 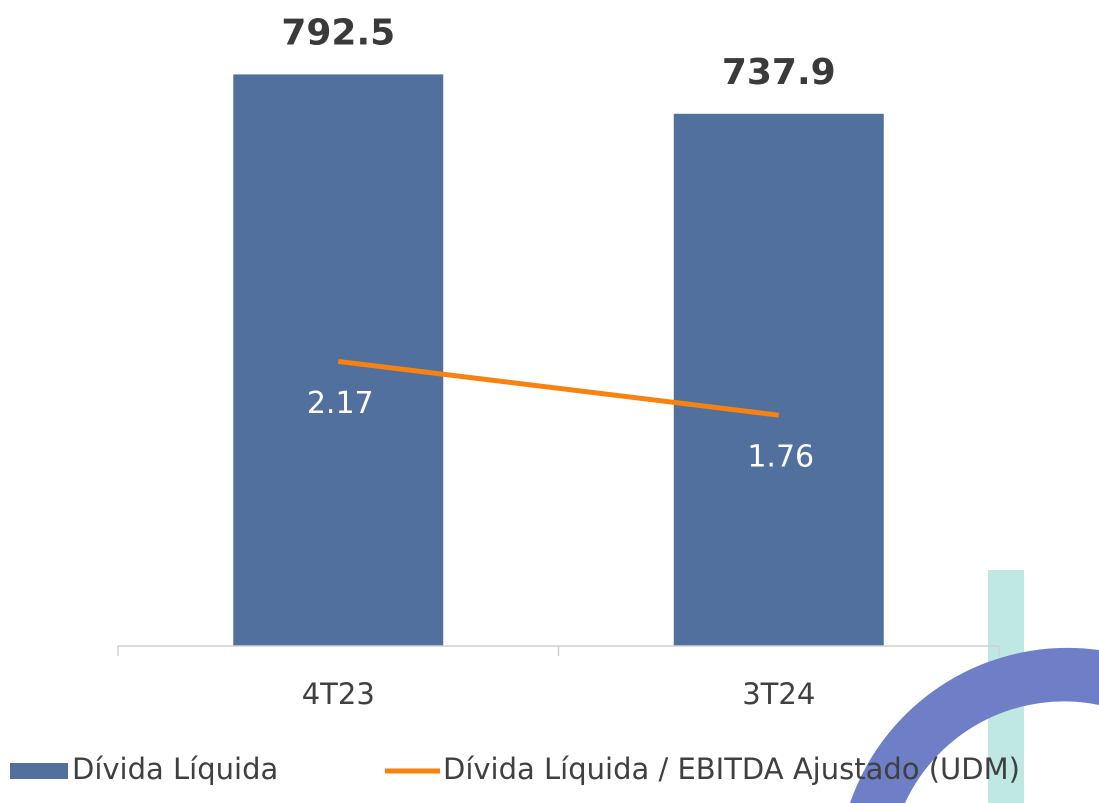 I want to click on line-value-label: 1.76, so click(x=780, y=457).